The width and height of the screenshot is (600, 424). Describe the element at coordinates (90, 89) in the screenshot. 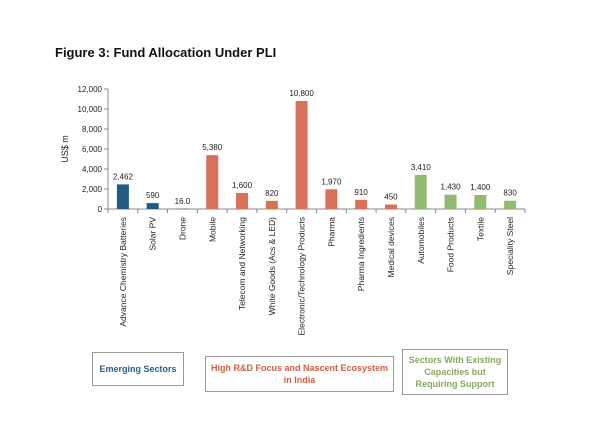

I see `y-tick-label: 12,000` at that location.